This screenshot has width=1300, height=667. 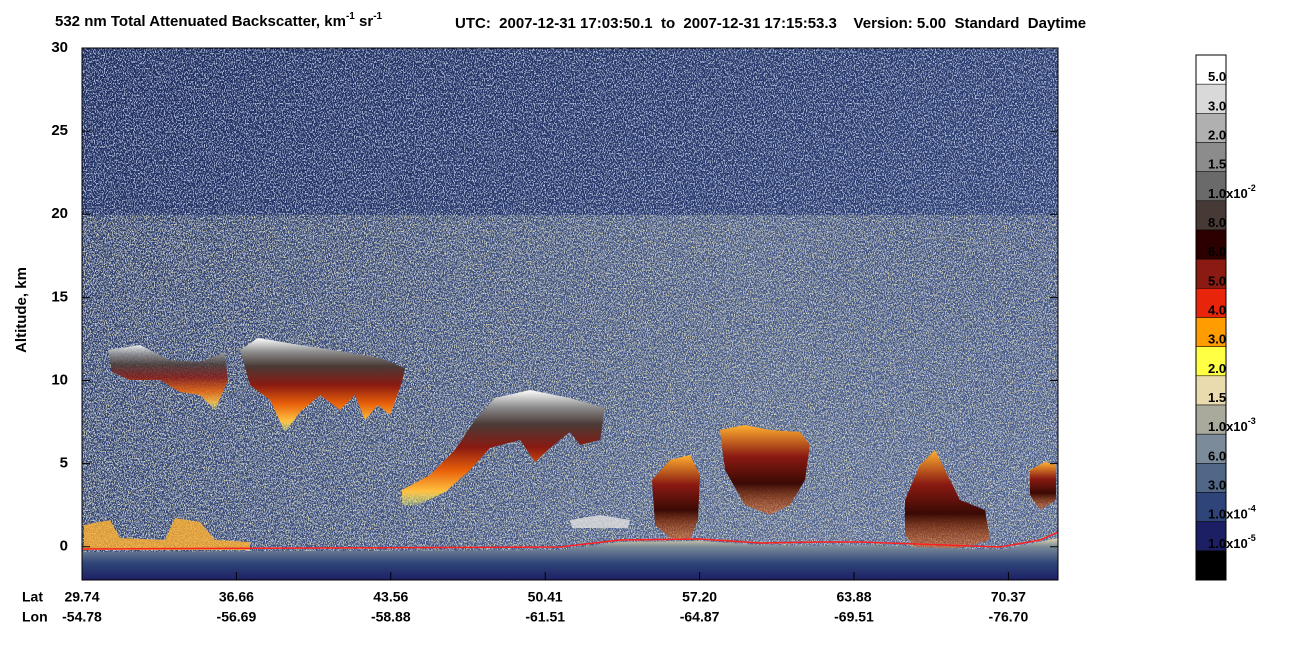 I want to click on y-tick-label: 30, so click(x=59, y=47).